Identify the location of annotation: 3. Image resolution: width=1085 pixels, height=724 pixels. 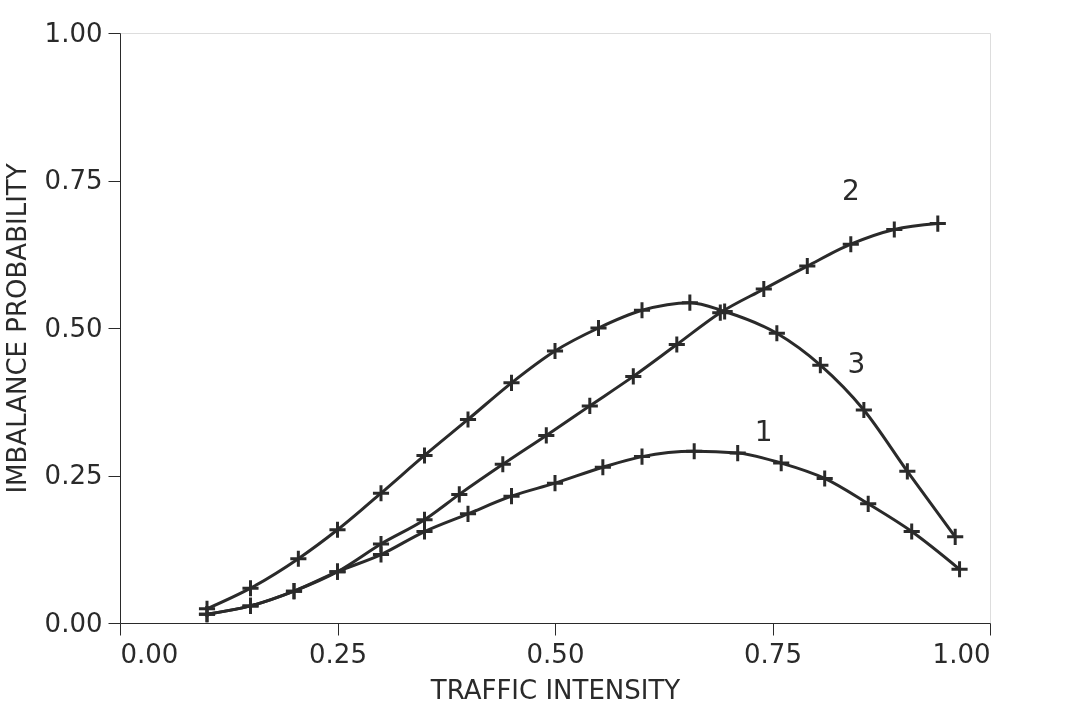
(856, 364).